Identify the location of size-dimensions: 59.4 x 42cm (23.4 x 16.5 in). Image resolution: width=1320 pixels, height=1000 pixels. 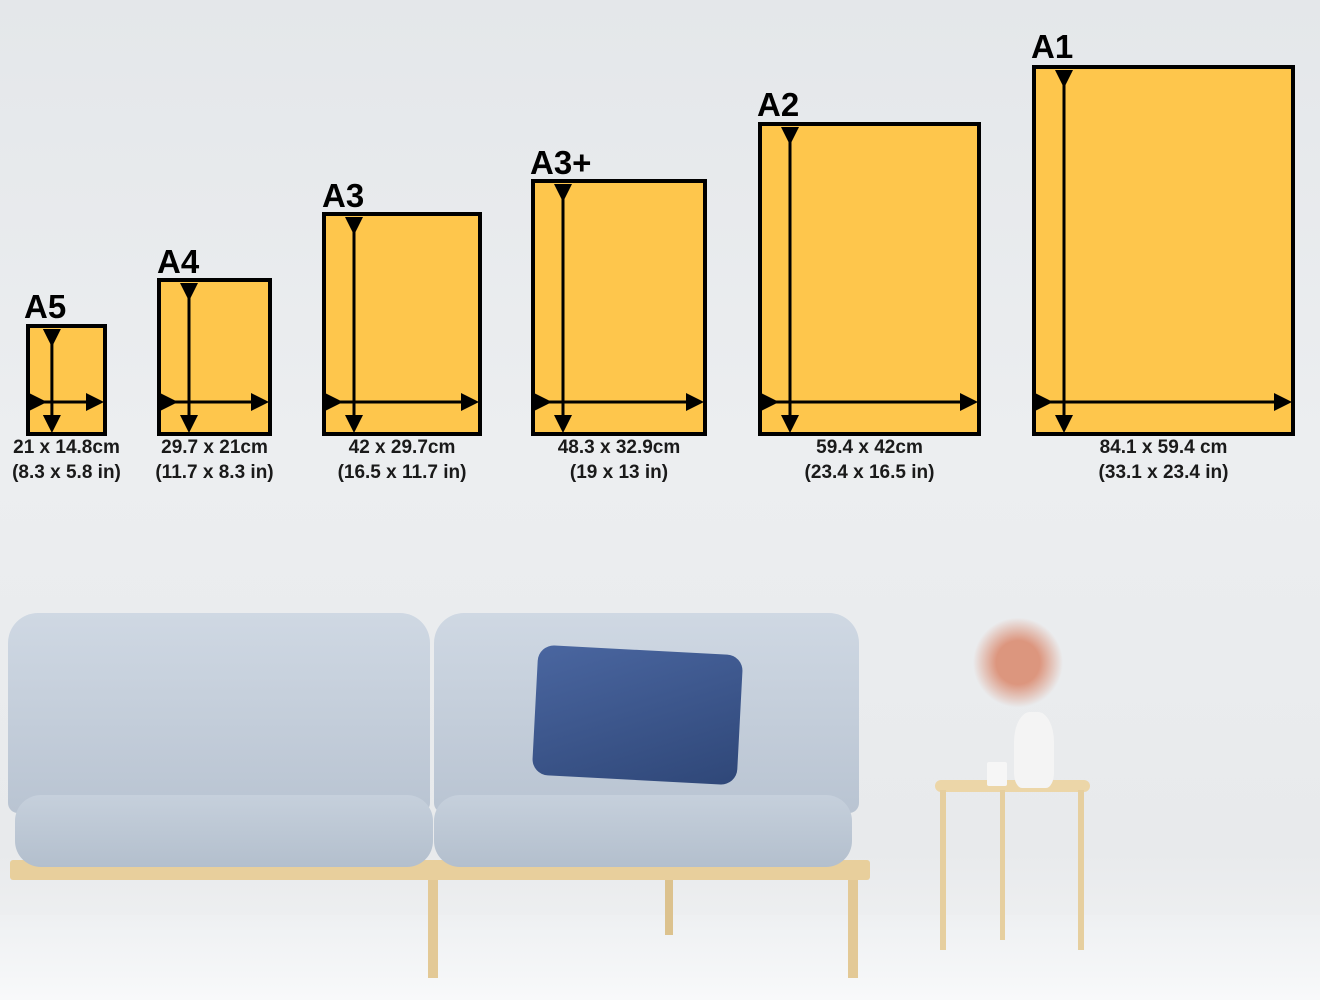
(870, 460).